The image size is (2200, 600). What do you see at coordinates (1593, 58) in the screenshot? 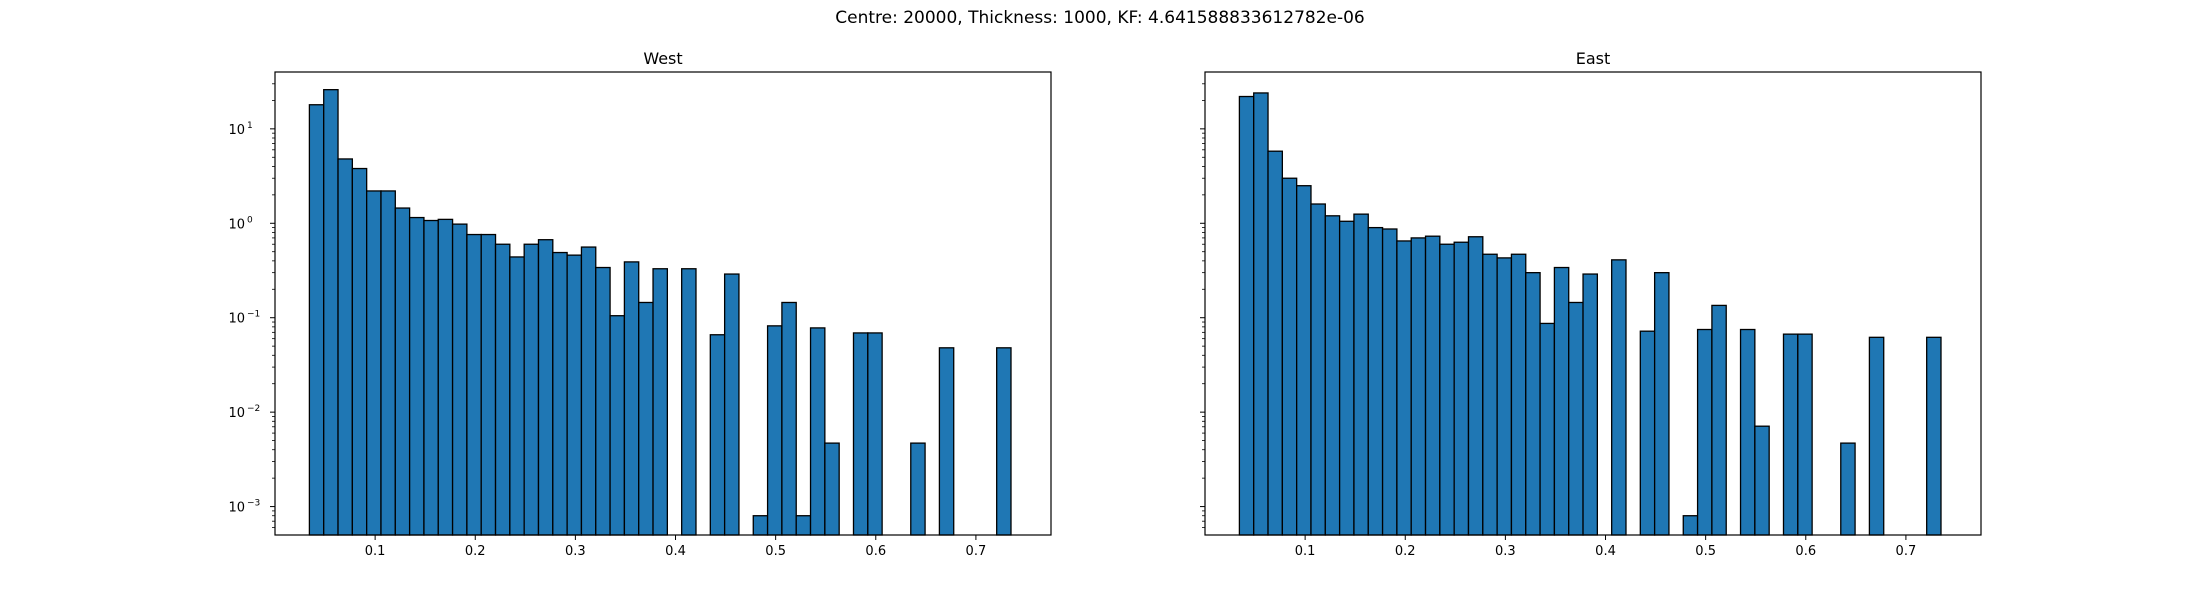
I see `chart-title: East` at bounding box center [1593, 58].